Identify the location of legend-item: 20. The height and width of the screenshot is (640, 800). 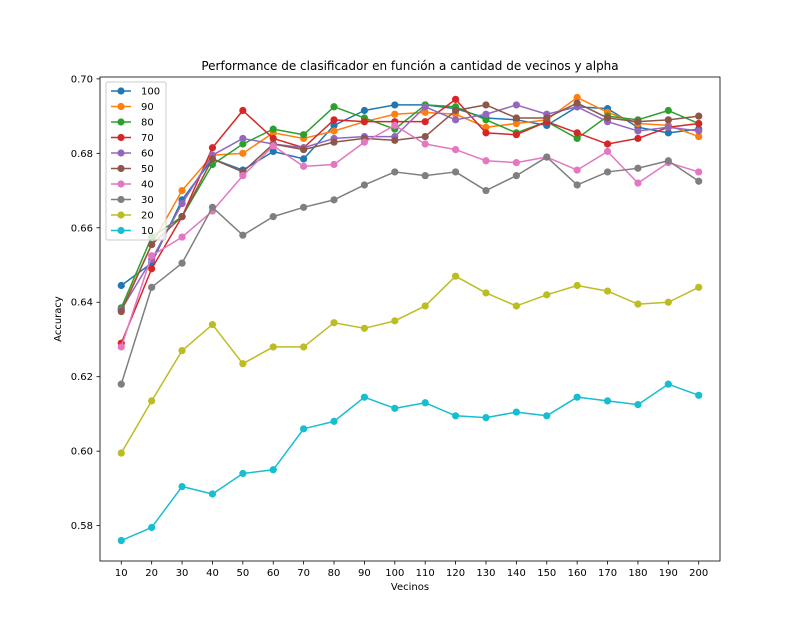
(132, 216).